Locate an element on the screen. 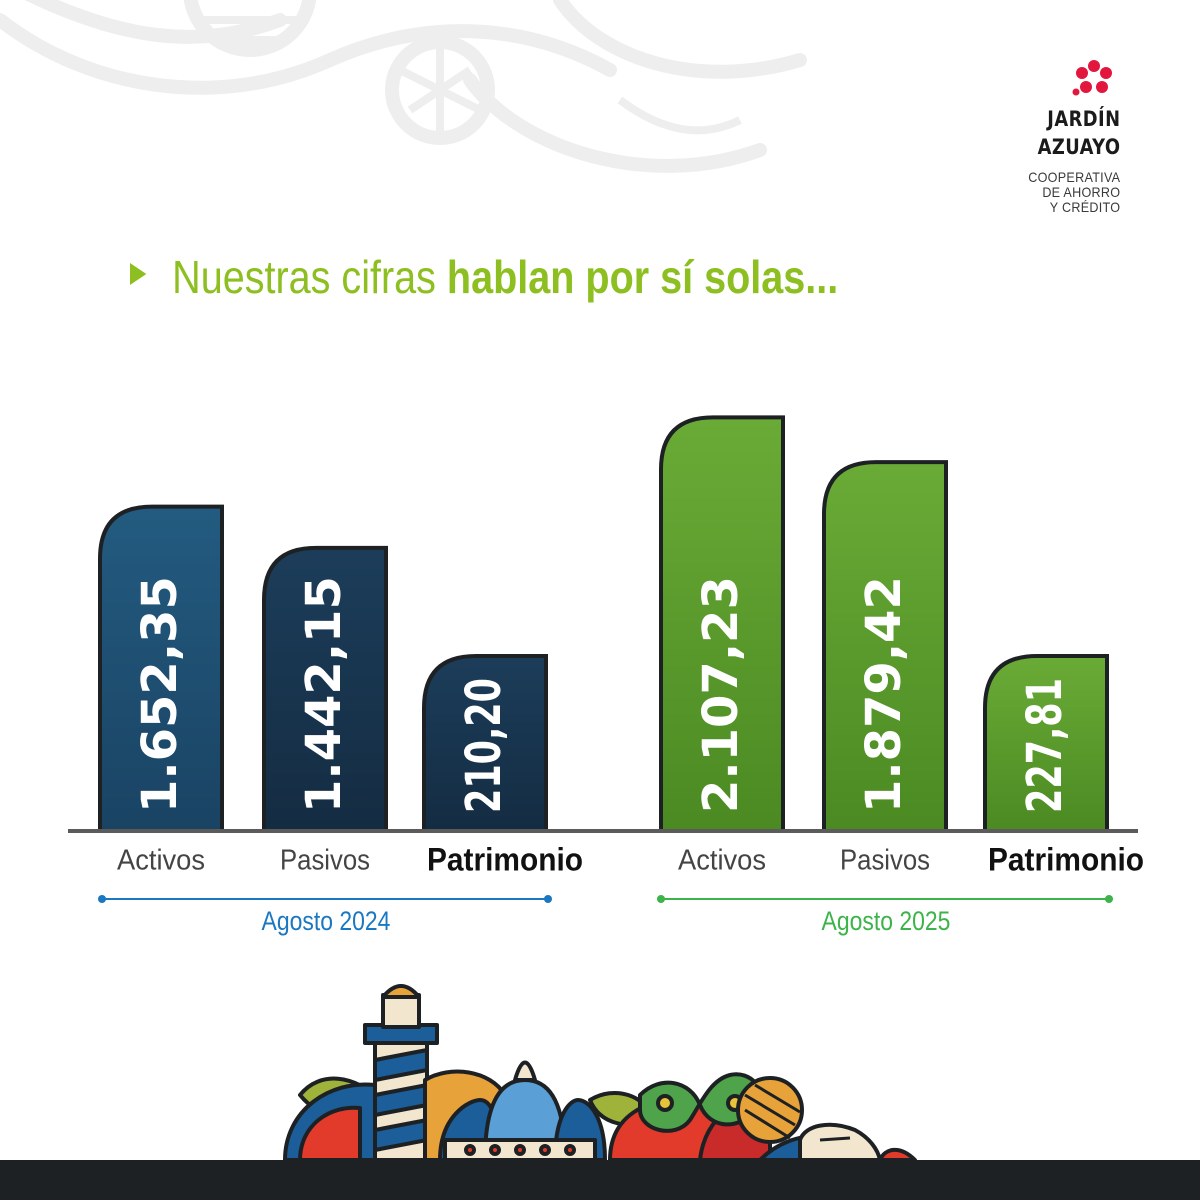  bar-value-label: 1.652,35 is located at coordinates (160, 694).